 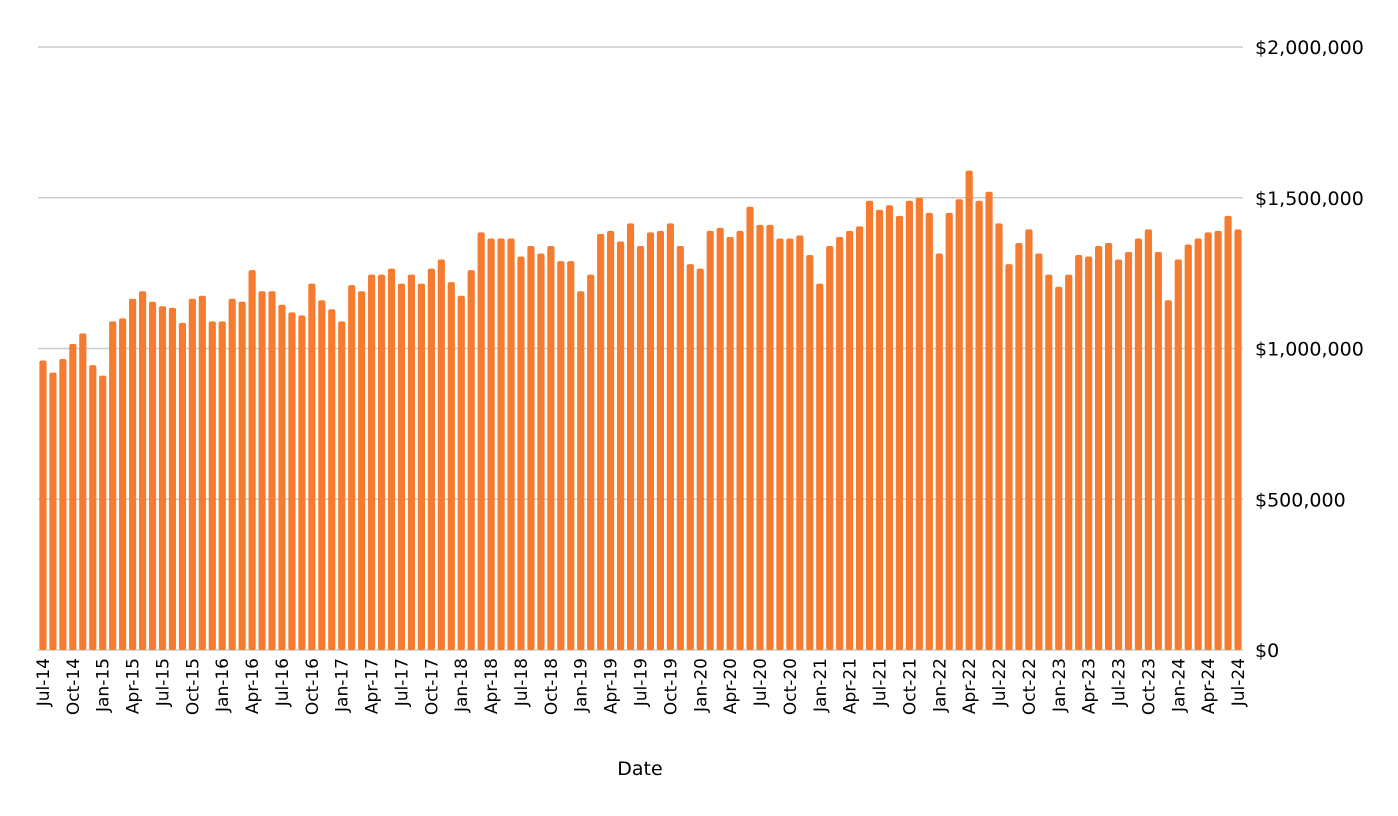 What do you see at coordinates (1300, 500) in the screenshot?
I see `y-tick-label: $500,000` at bounding box center [1300, 500].